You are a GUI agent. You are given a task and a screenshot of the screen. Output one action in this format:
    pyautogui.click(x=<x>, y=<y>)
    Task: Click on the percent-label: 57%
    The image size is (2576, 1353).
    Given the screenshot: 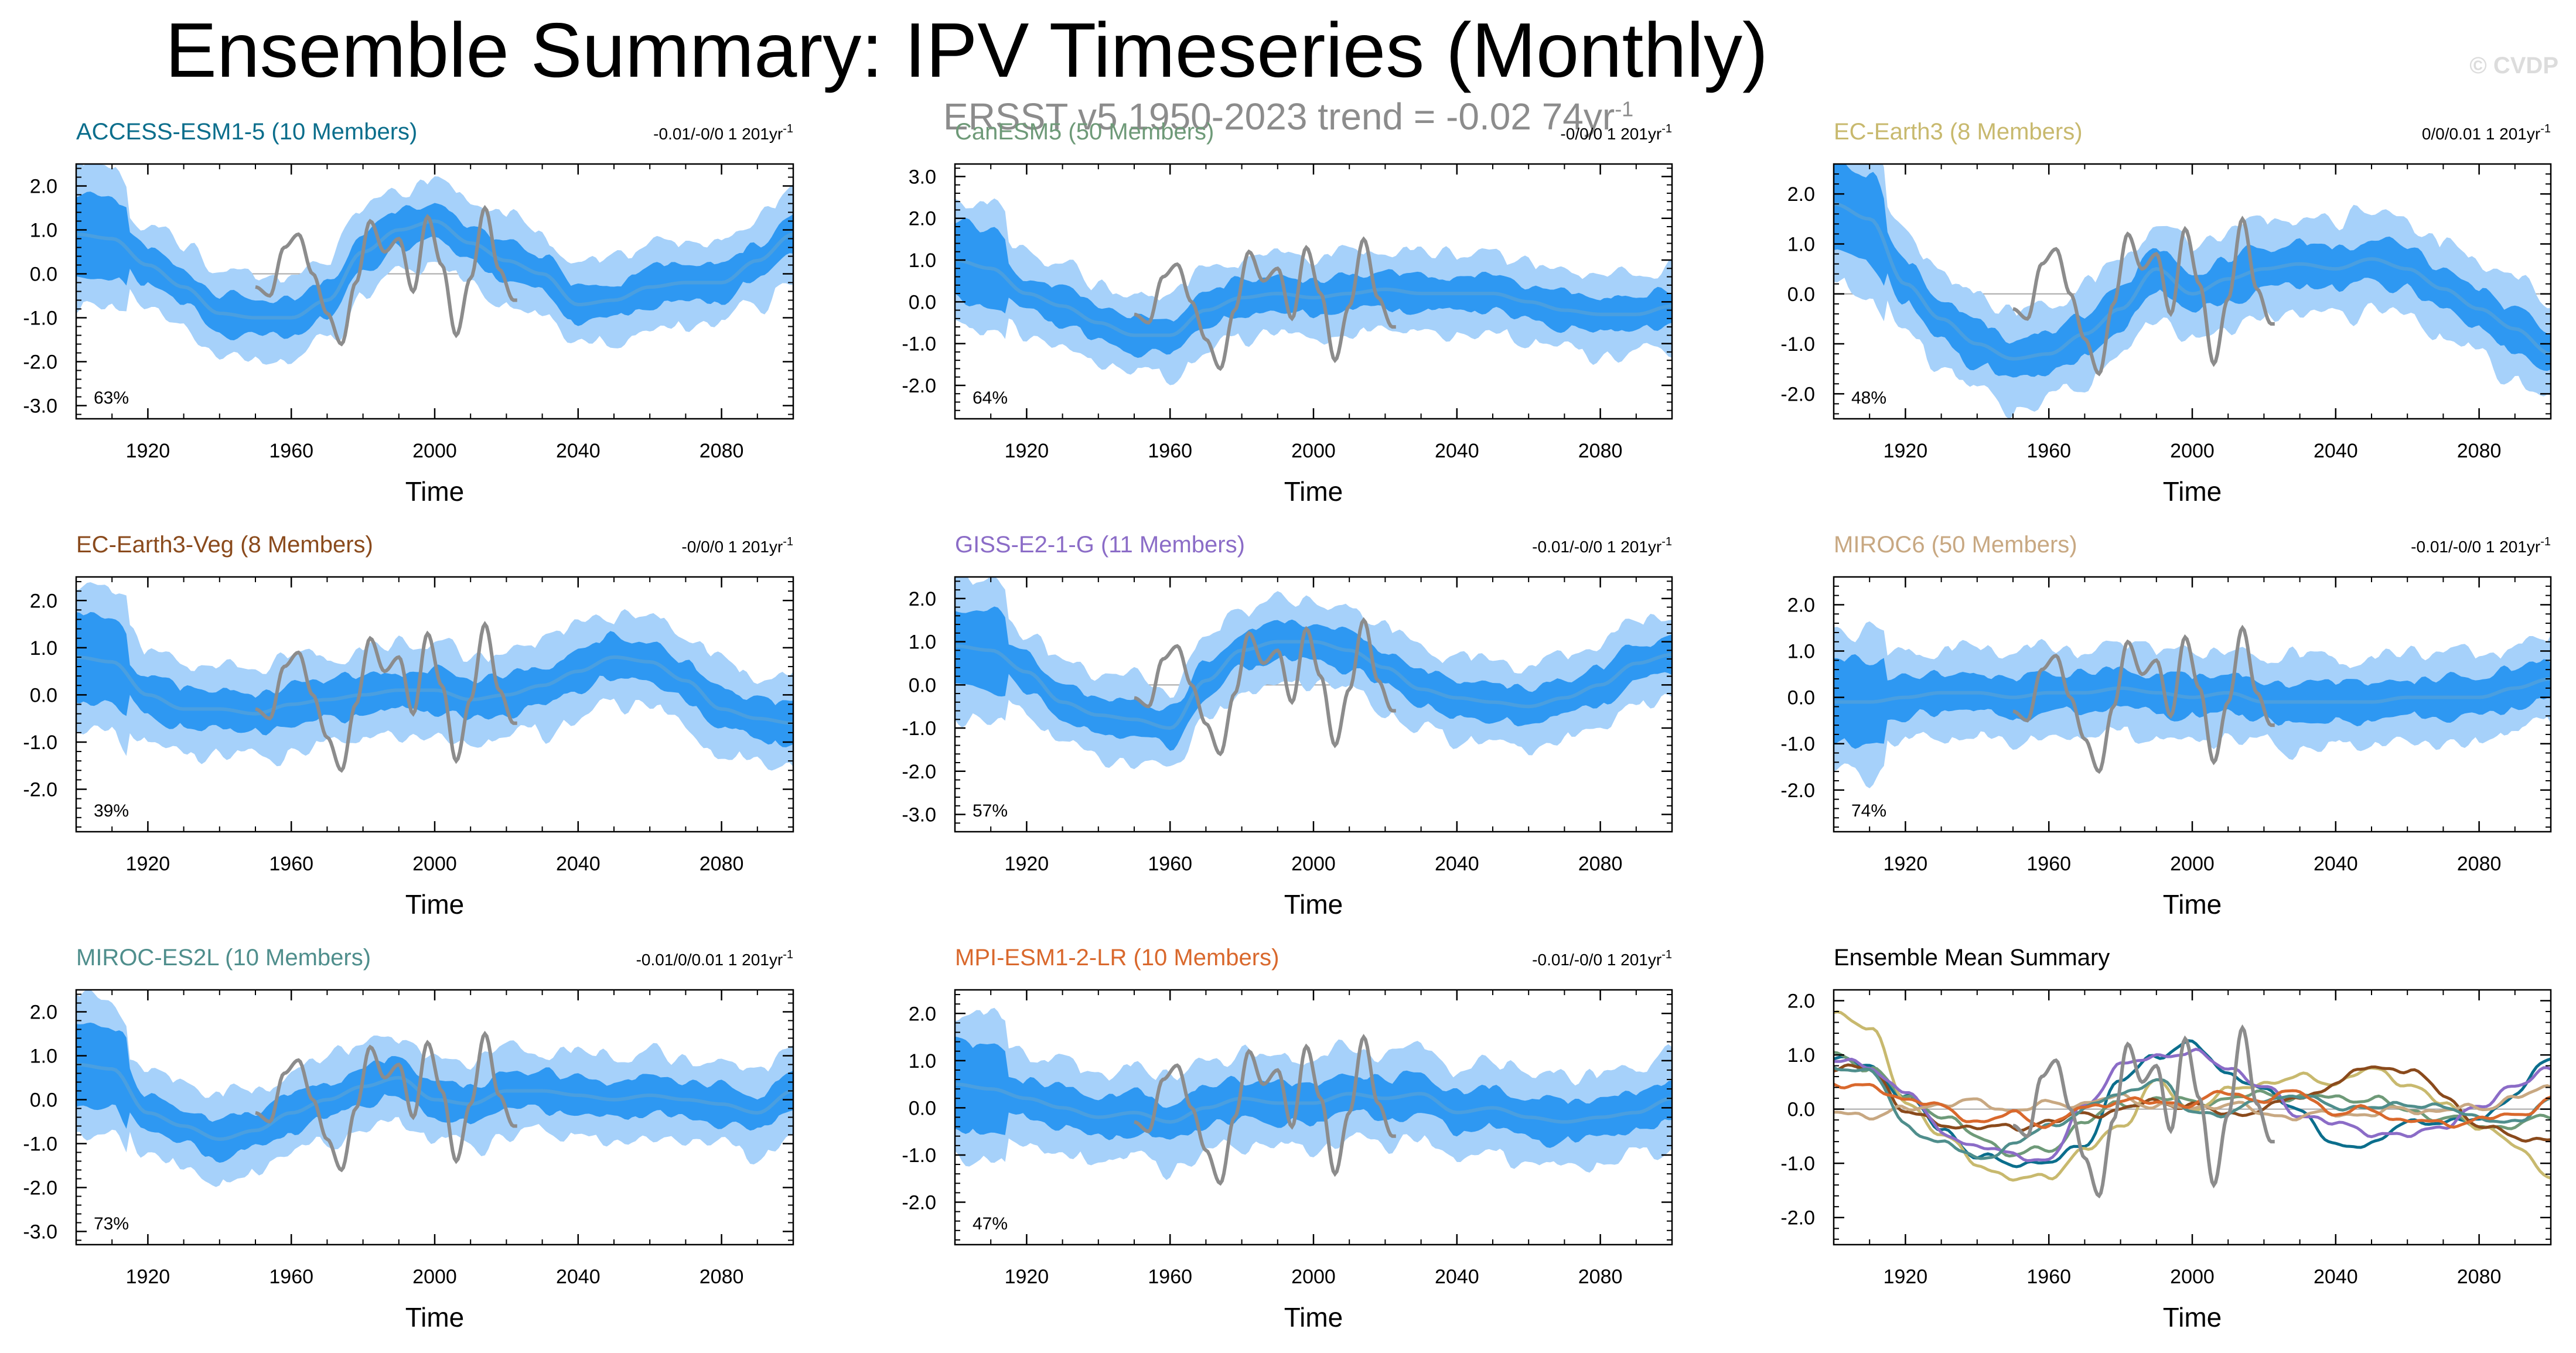 What is the action you would take?
    pyautogui.click(x=990, y=811)
    